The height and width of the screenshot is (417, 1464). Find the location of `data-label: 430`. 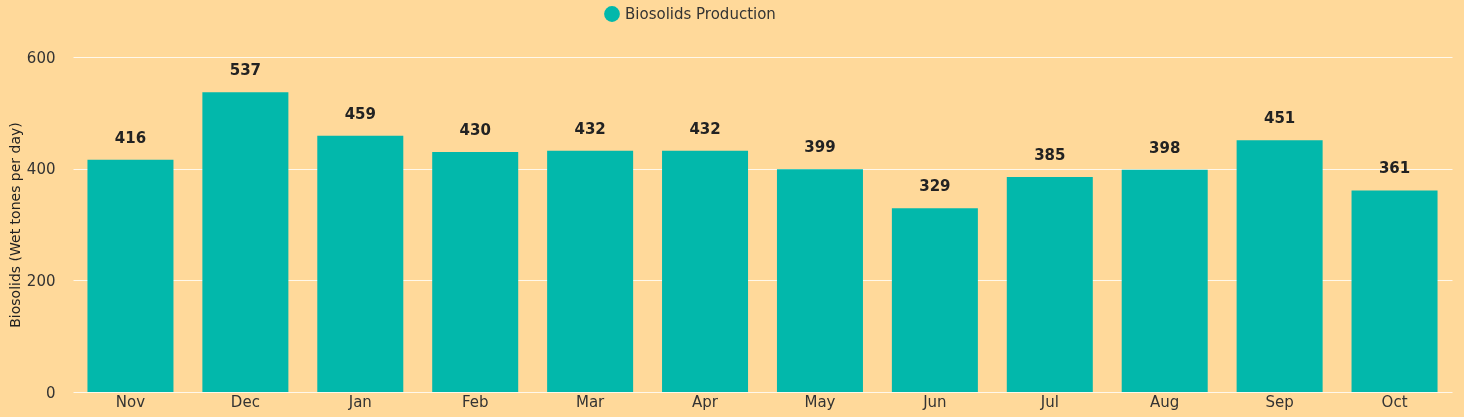

data-label: 430 is located at coordinates (475, 129).